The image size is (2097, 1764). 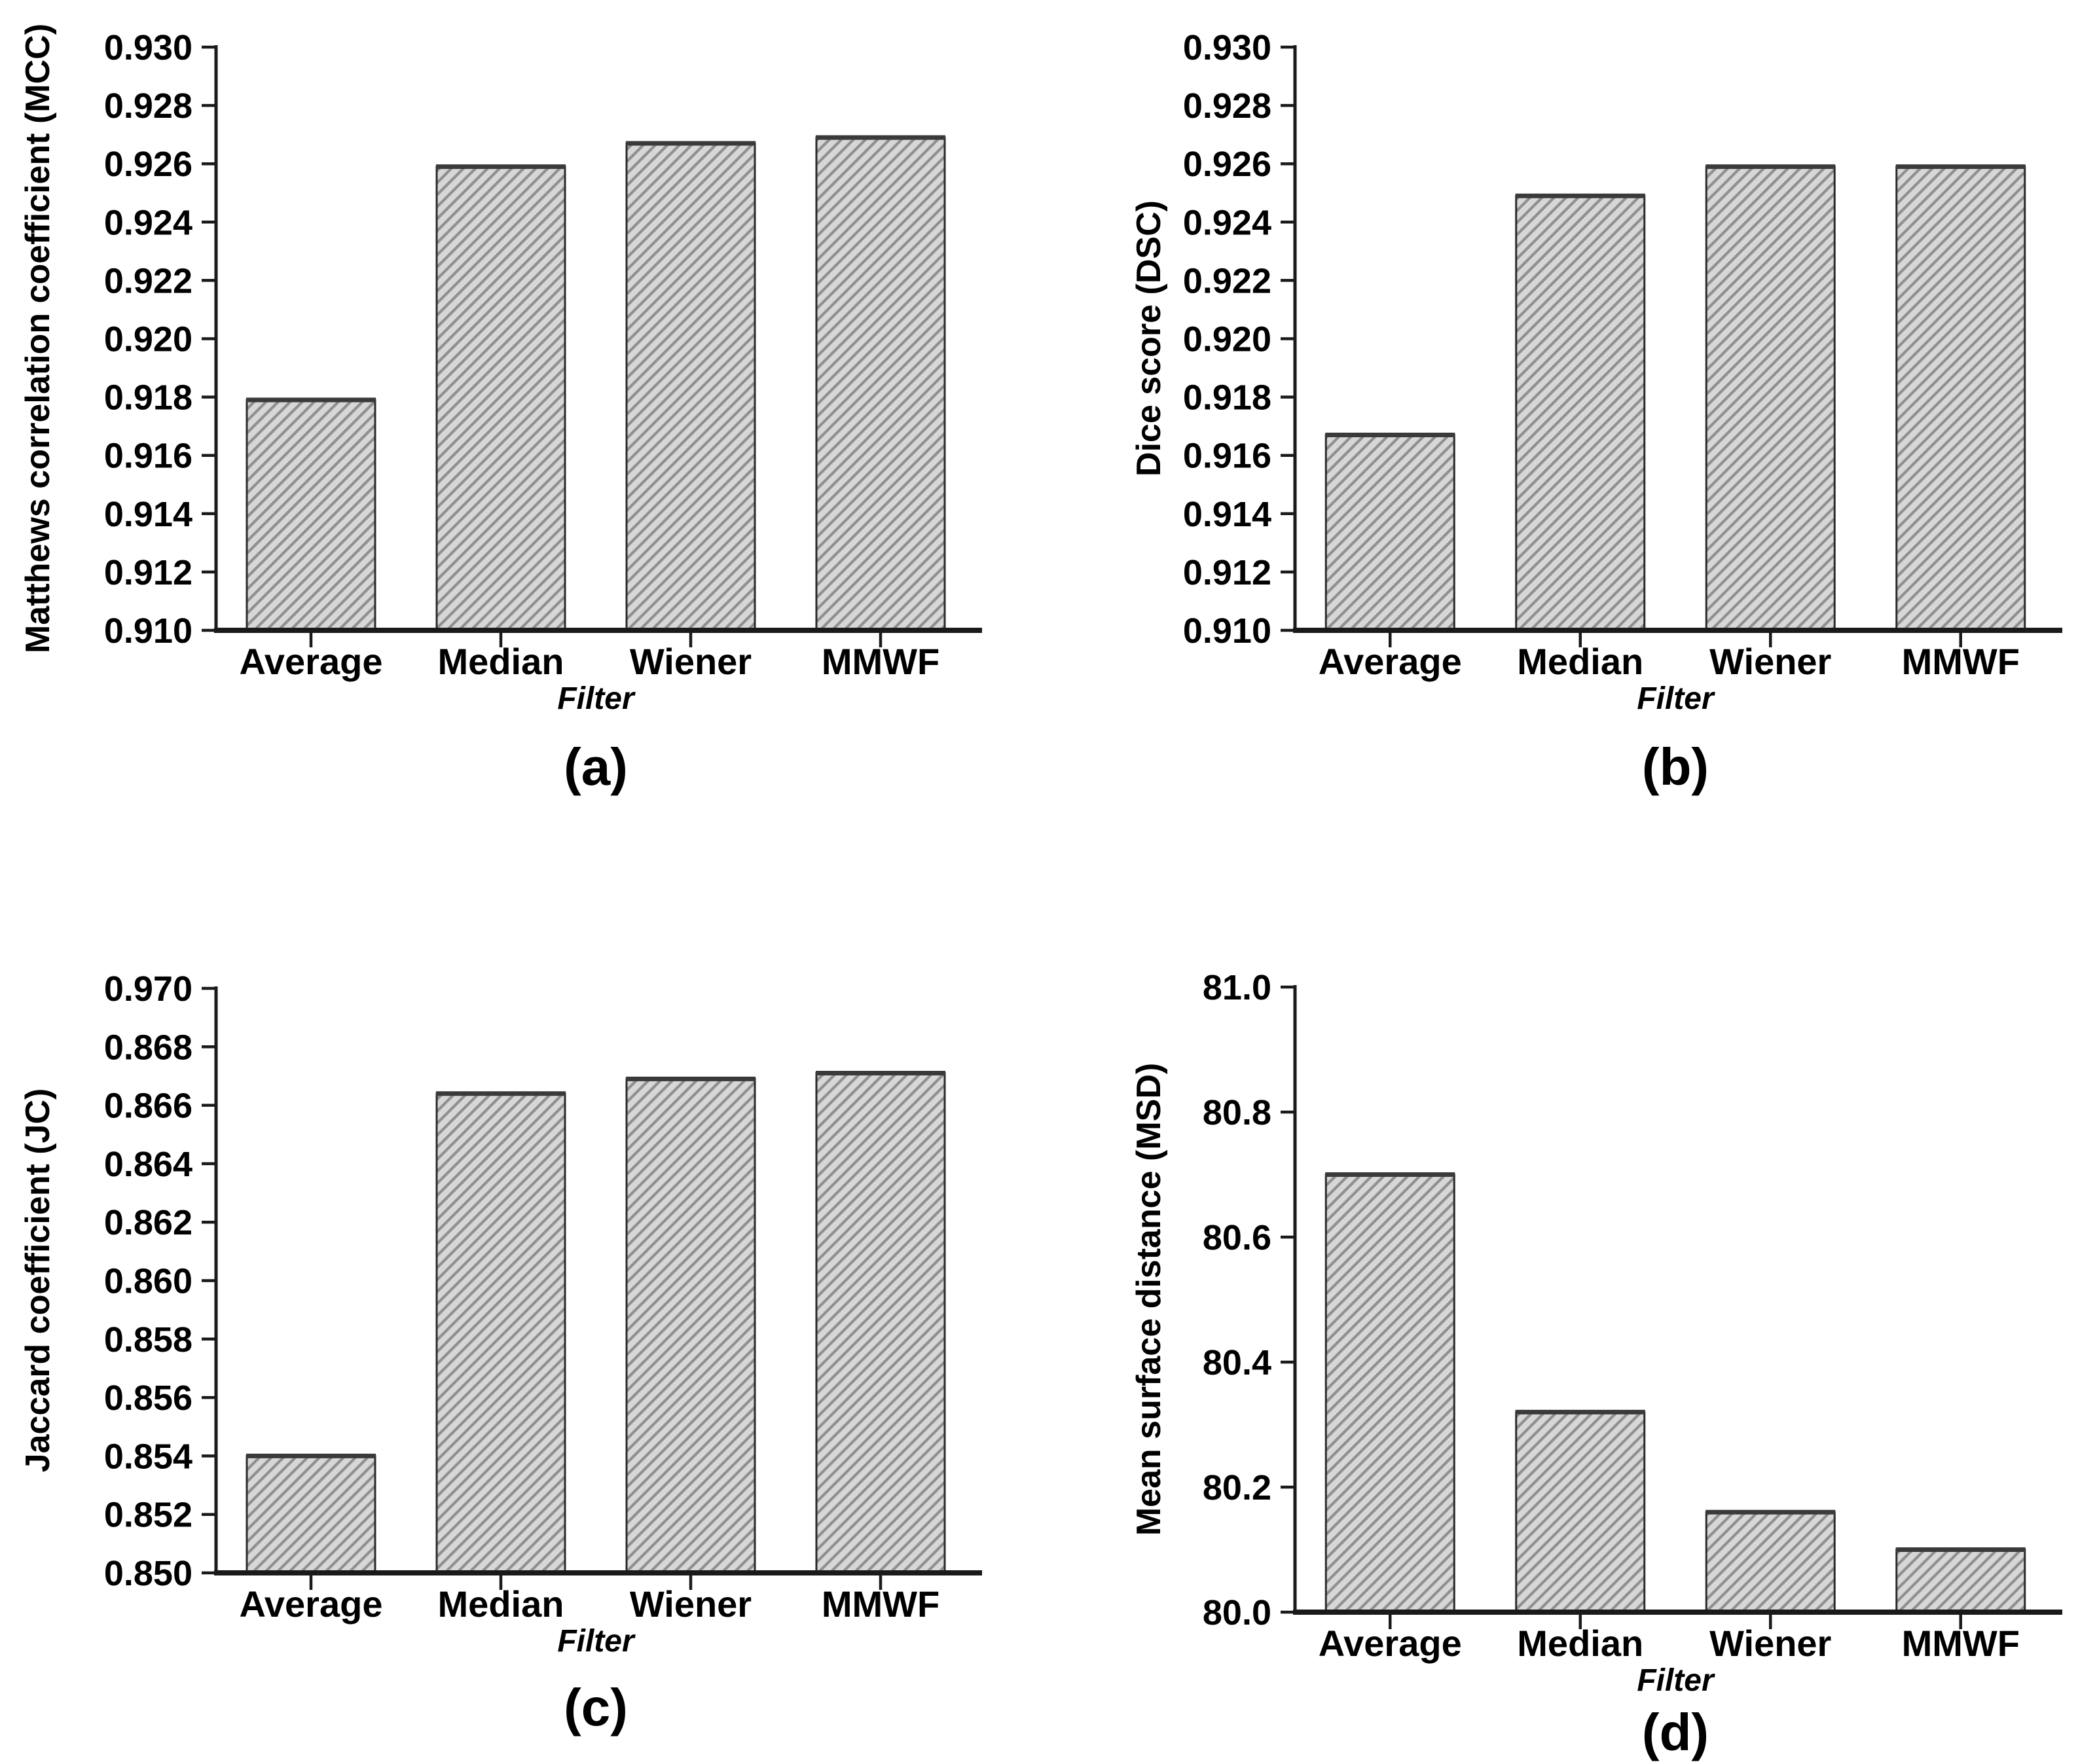 I want to click on y-axis-title-d: Mean surface distance (MSD), so click(x=1149, y=1299).